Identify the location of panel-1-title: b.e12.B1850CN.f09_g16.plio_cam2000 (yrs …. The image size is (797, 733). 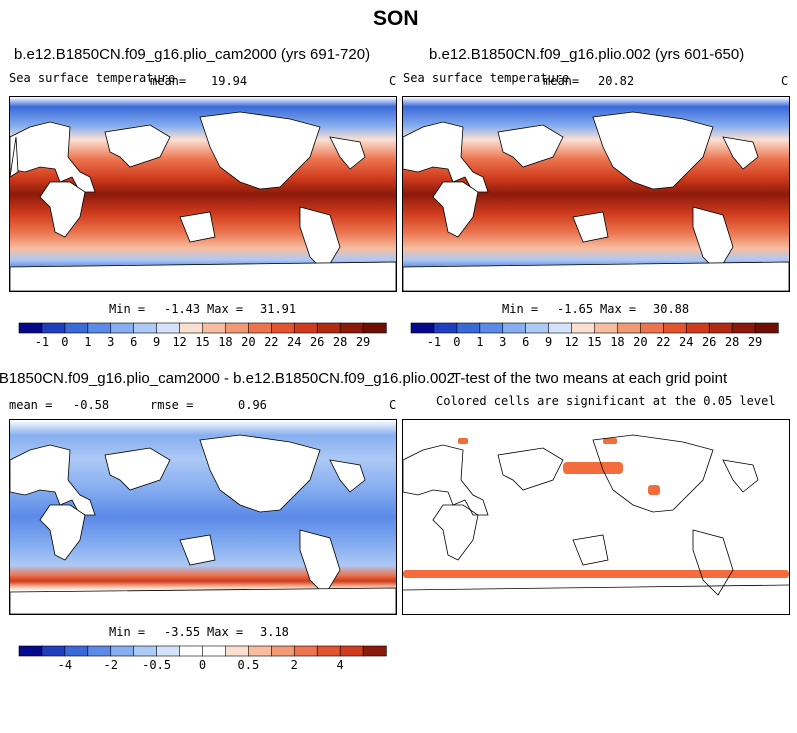
(192, 54).